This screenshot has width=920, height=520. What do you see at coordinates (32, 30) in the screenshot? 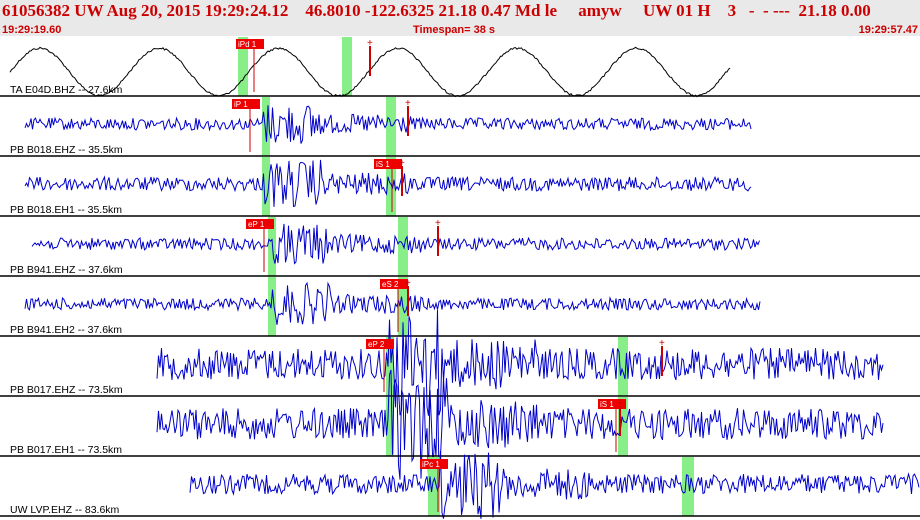
I see `start-time: 19:29:19.60` at bounding box center [32, 30].